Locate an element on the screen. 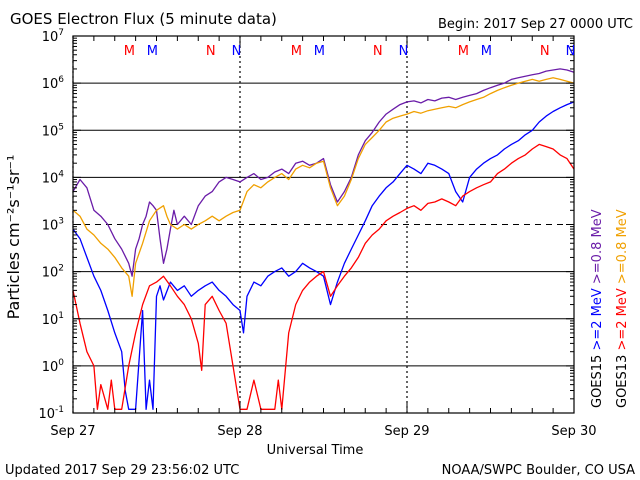 This screenshot has width=640, height=480. y-tick-label: 10⁰ is located at coordinates (53, 366).